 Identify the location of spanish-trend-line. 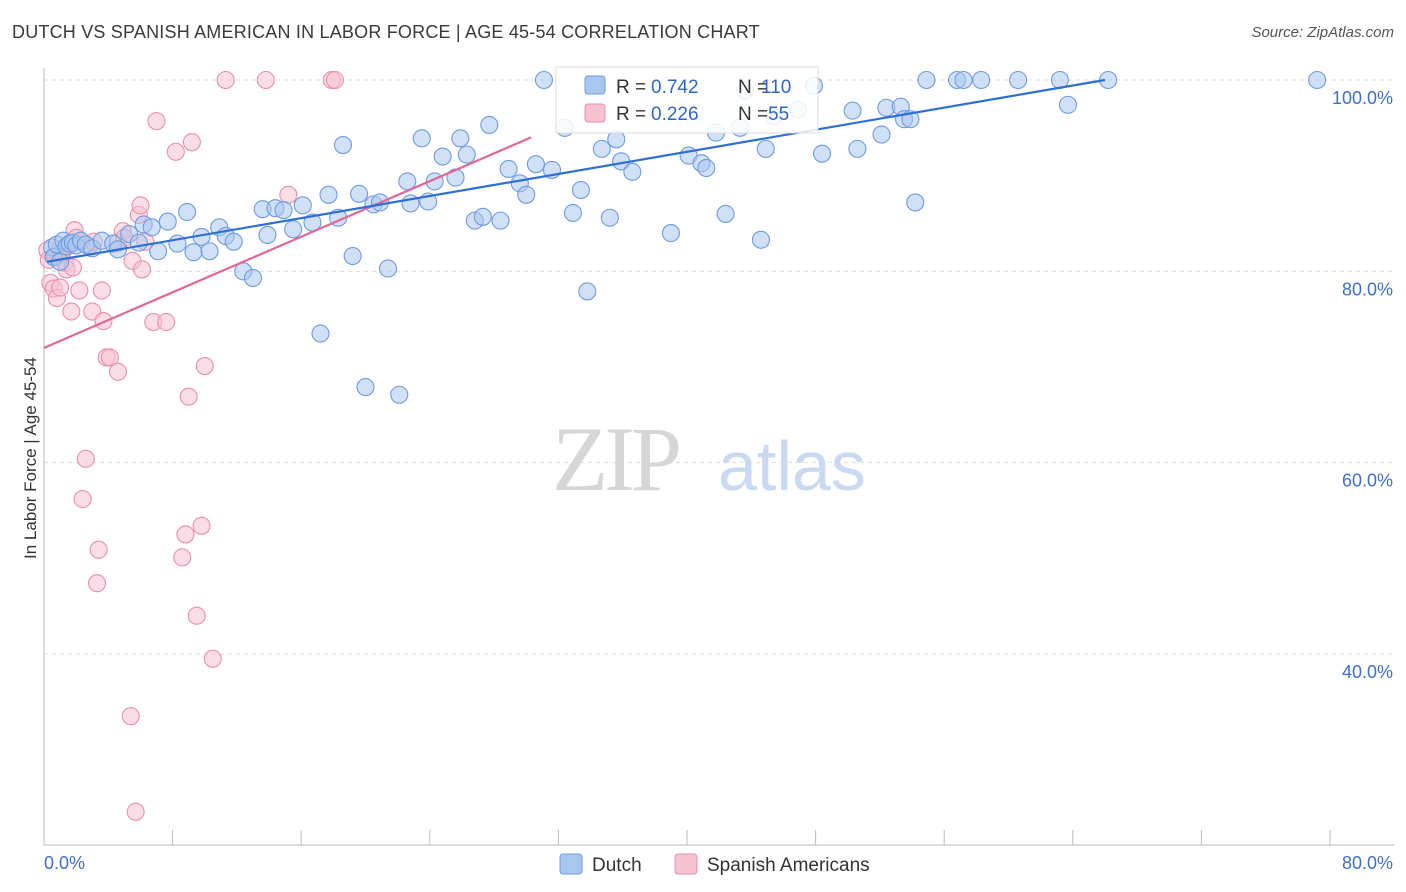
(287, 242).